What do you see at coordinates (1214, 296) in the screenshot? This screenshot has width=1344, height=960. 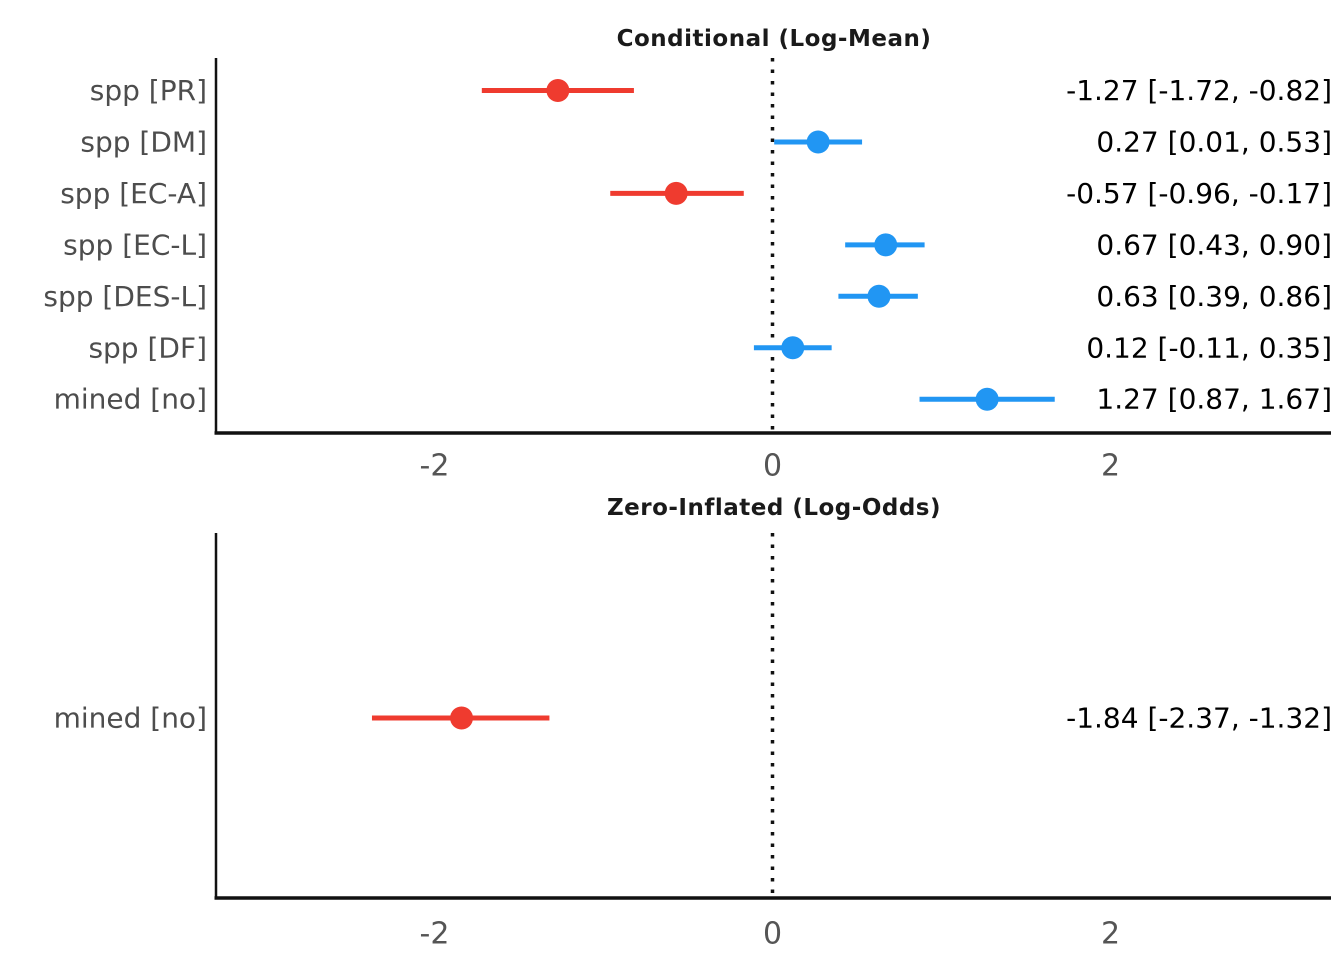 I see `value-label: 0.63 [0.39, 0.86]` at bounding box center [1214, 296].